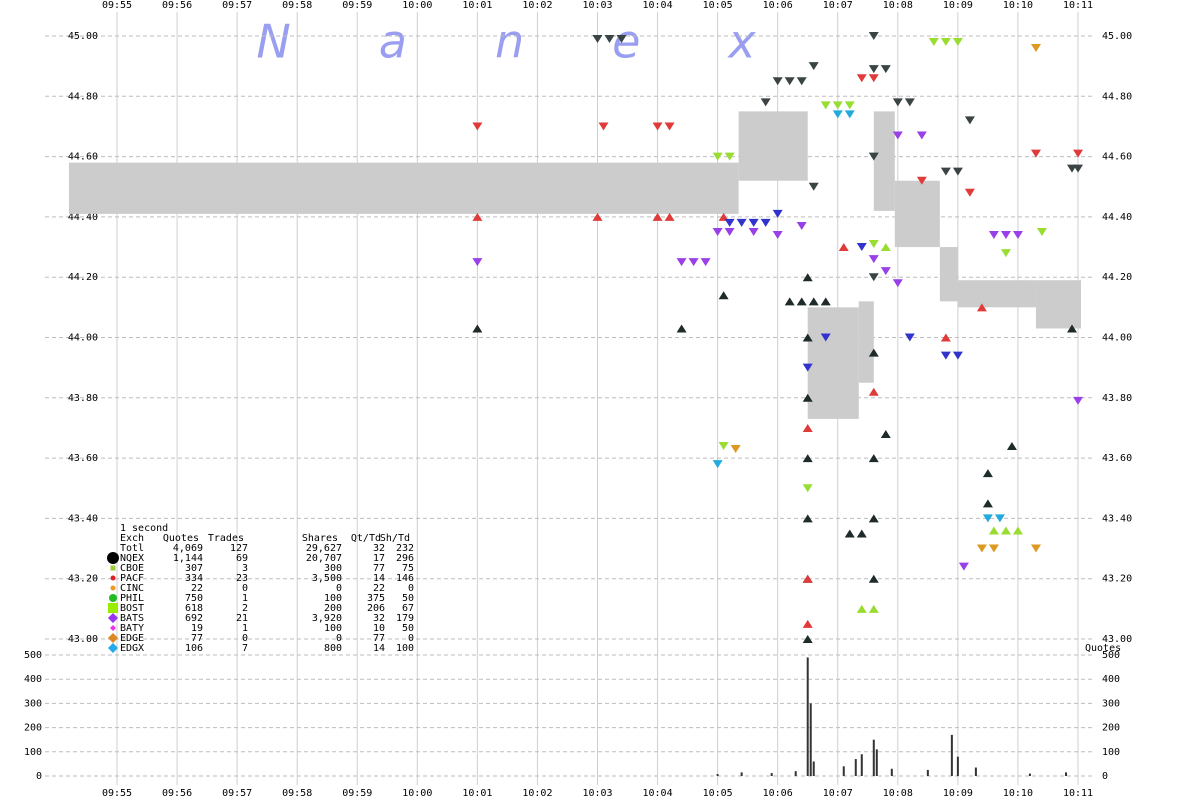 The image size is (1200, 800). What do you see at coordinates (177, 5) in the screenshot?
I see `x-tick-label: 09:56` at bounding box center [177, 5].